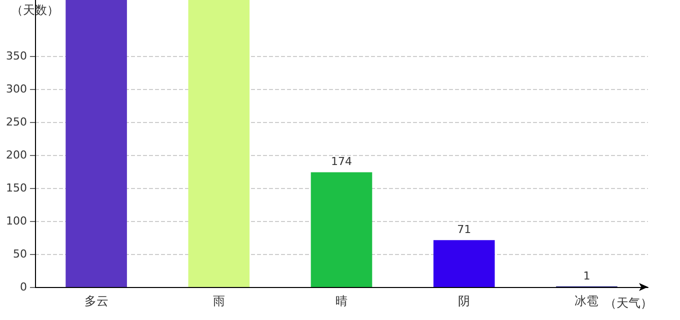 This screenshot has width=680, height=320. What do you see at coordinates (16, 188) in the screenshot?
I see `y-tick-label: 150` at bounding box center [16, 188].